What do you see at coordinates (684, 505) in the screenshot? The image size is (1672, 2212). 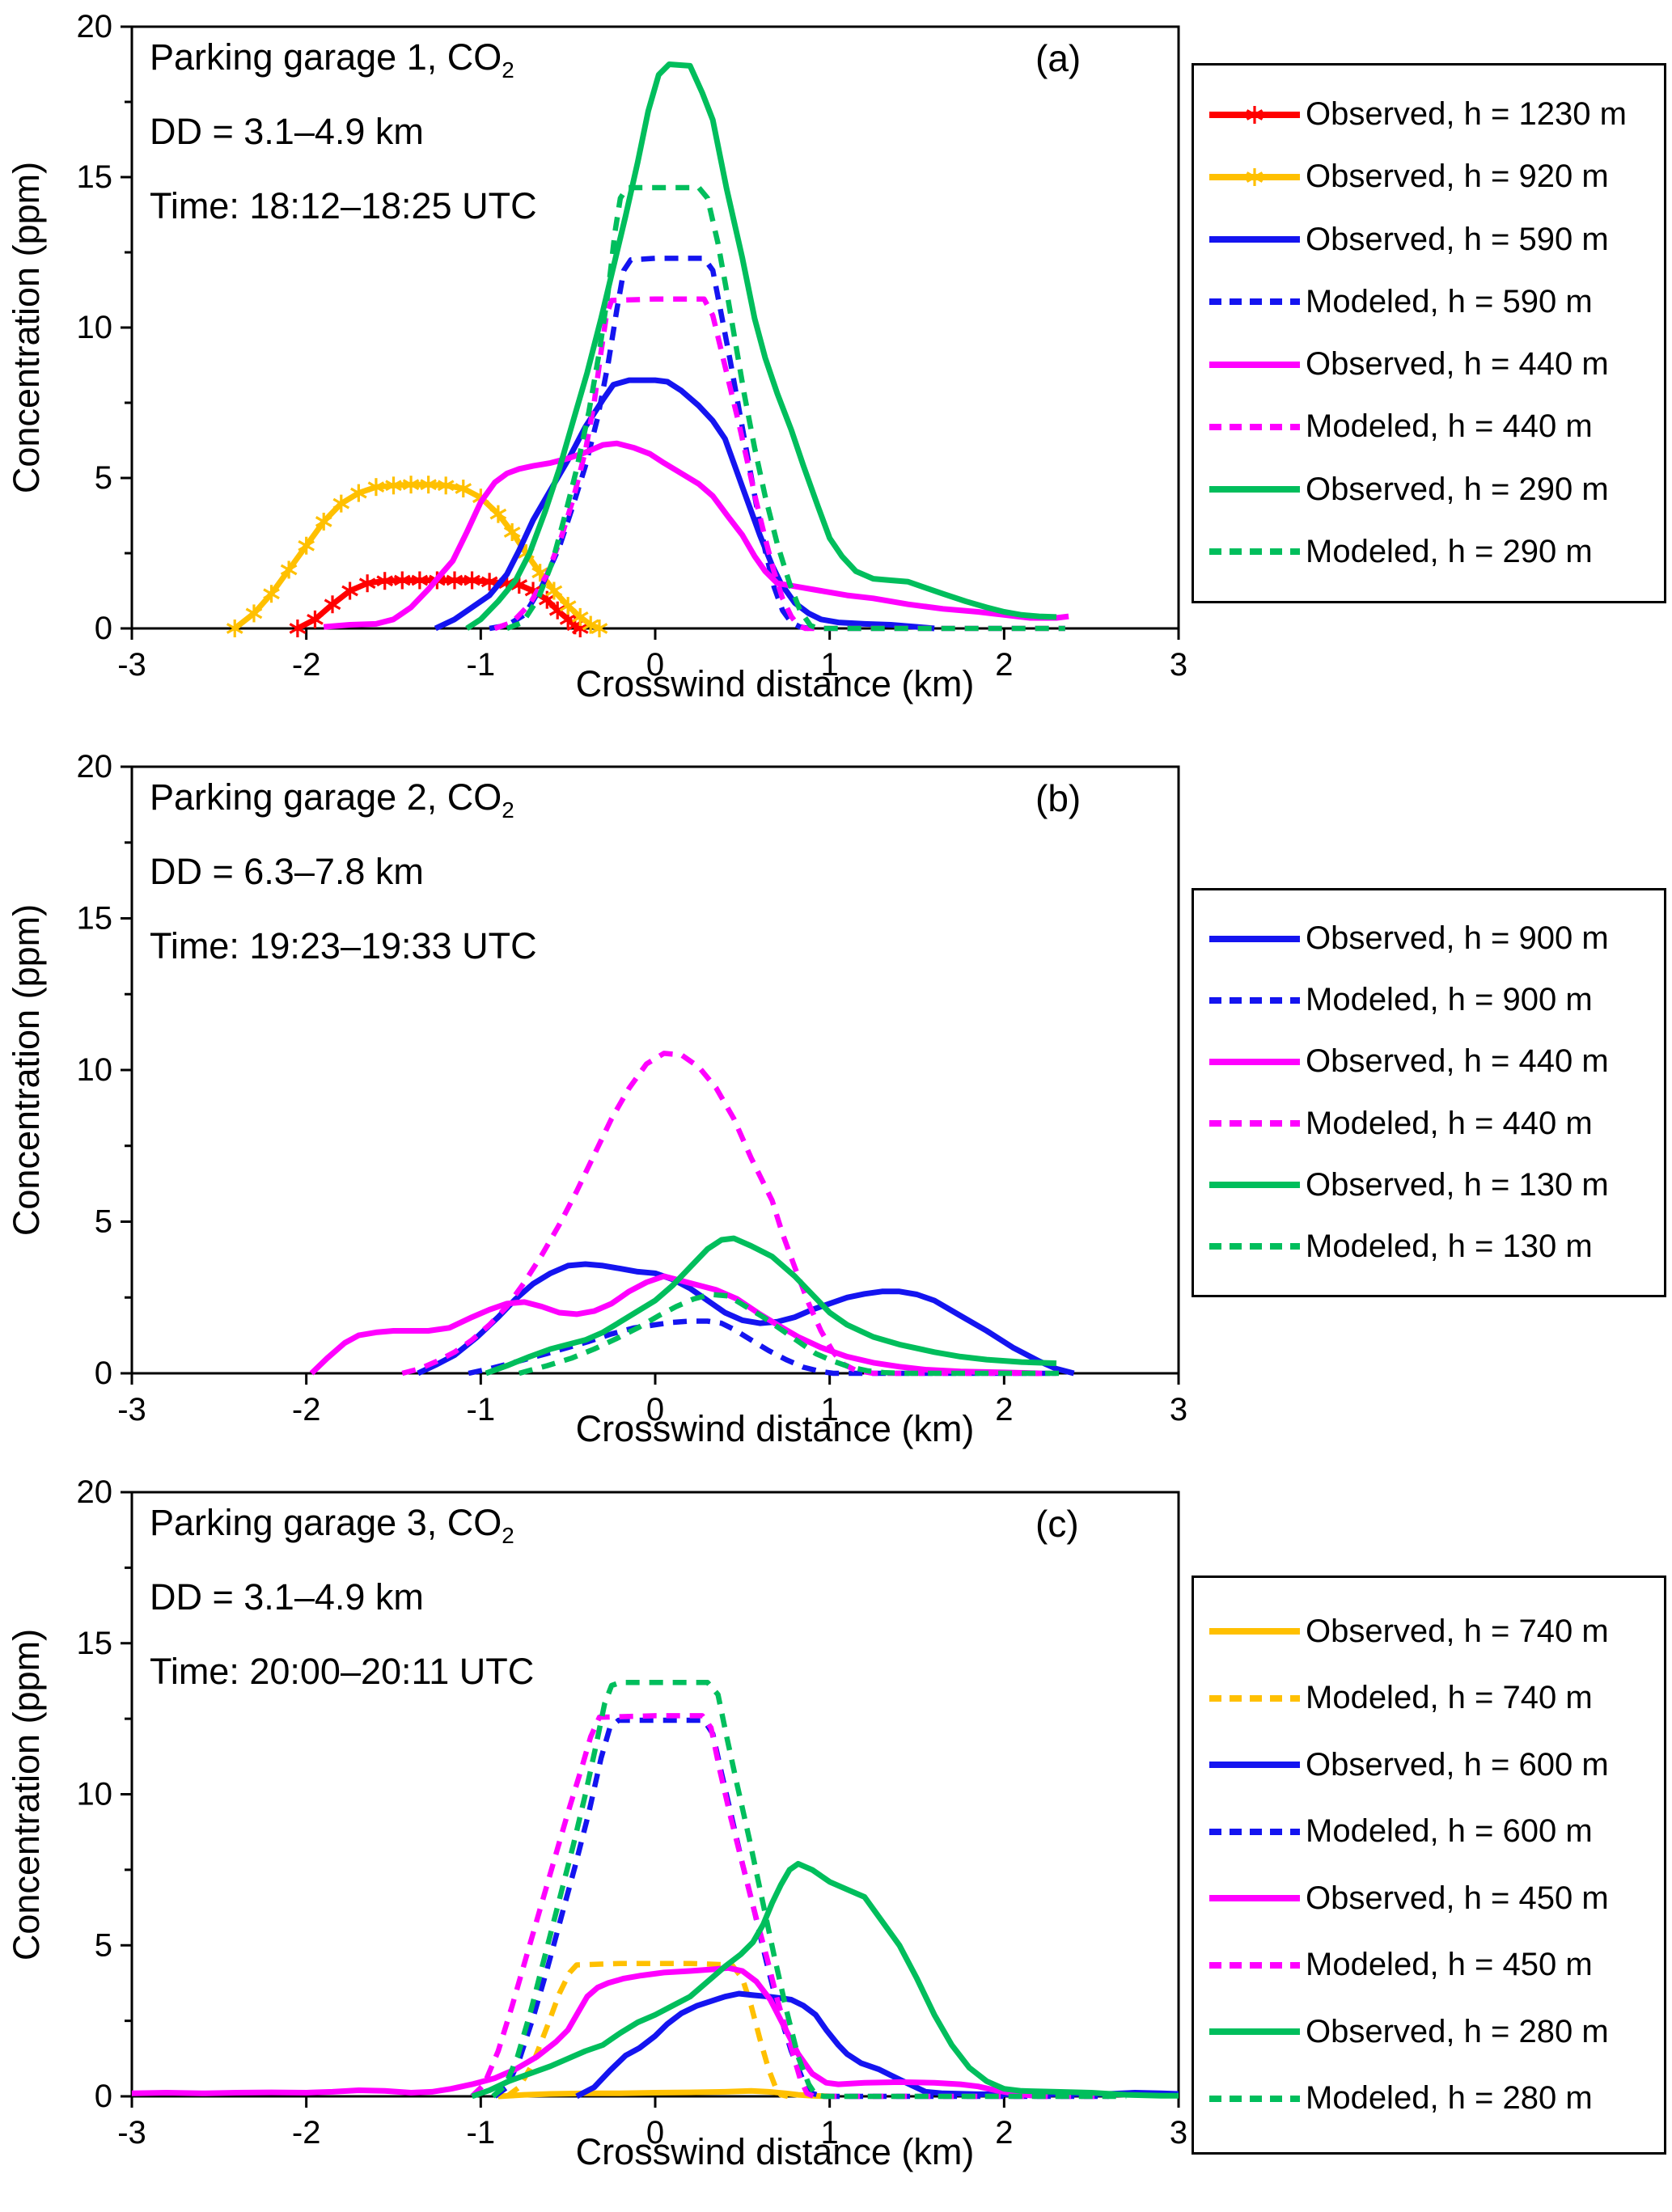 I see `series-line-observed-h-590-m` at bounding box center [684, 505].